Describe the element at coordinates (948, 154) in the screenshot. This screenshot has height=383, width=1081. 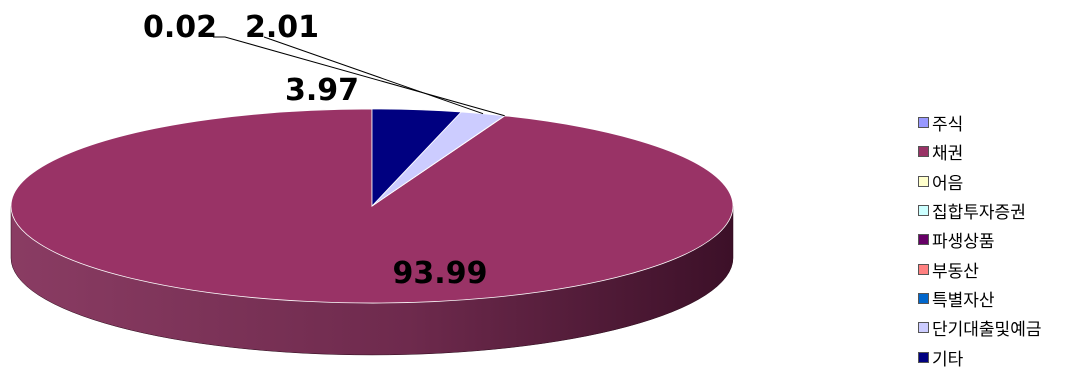
I see `legend-label: 채권` at that location.